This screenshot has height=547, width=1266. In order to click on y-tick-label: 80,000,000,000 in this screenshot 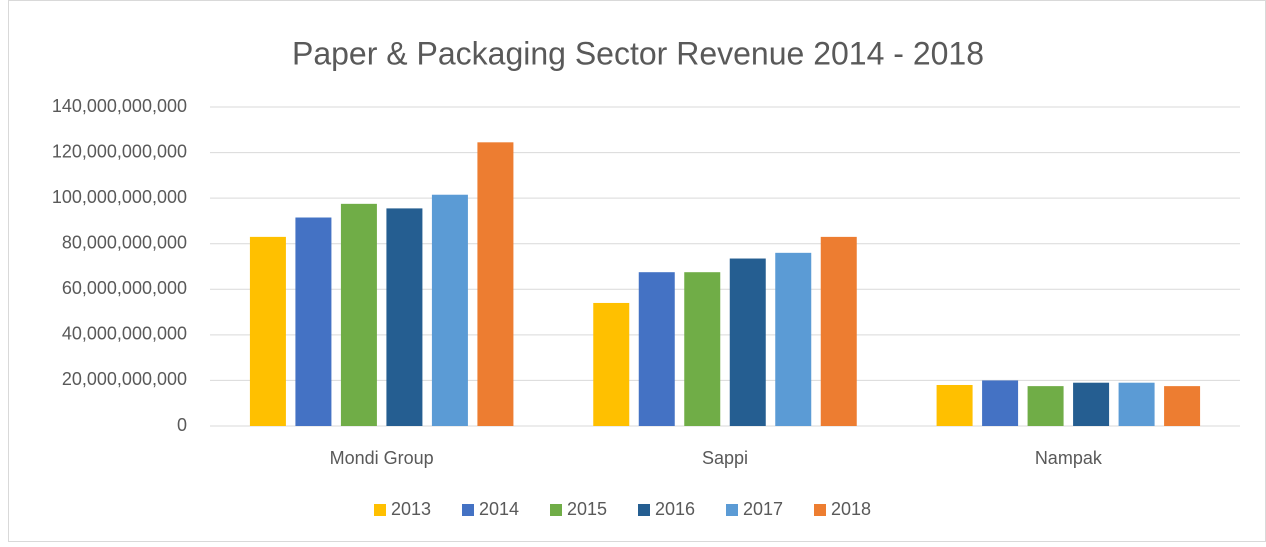, I will do `click(124, 242)`.